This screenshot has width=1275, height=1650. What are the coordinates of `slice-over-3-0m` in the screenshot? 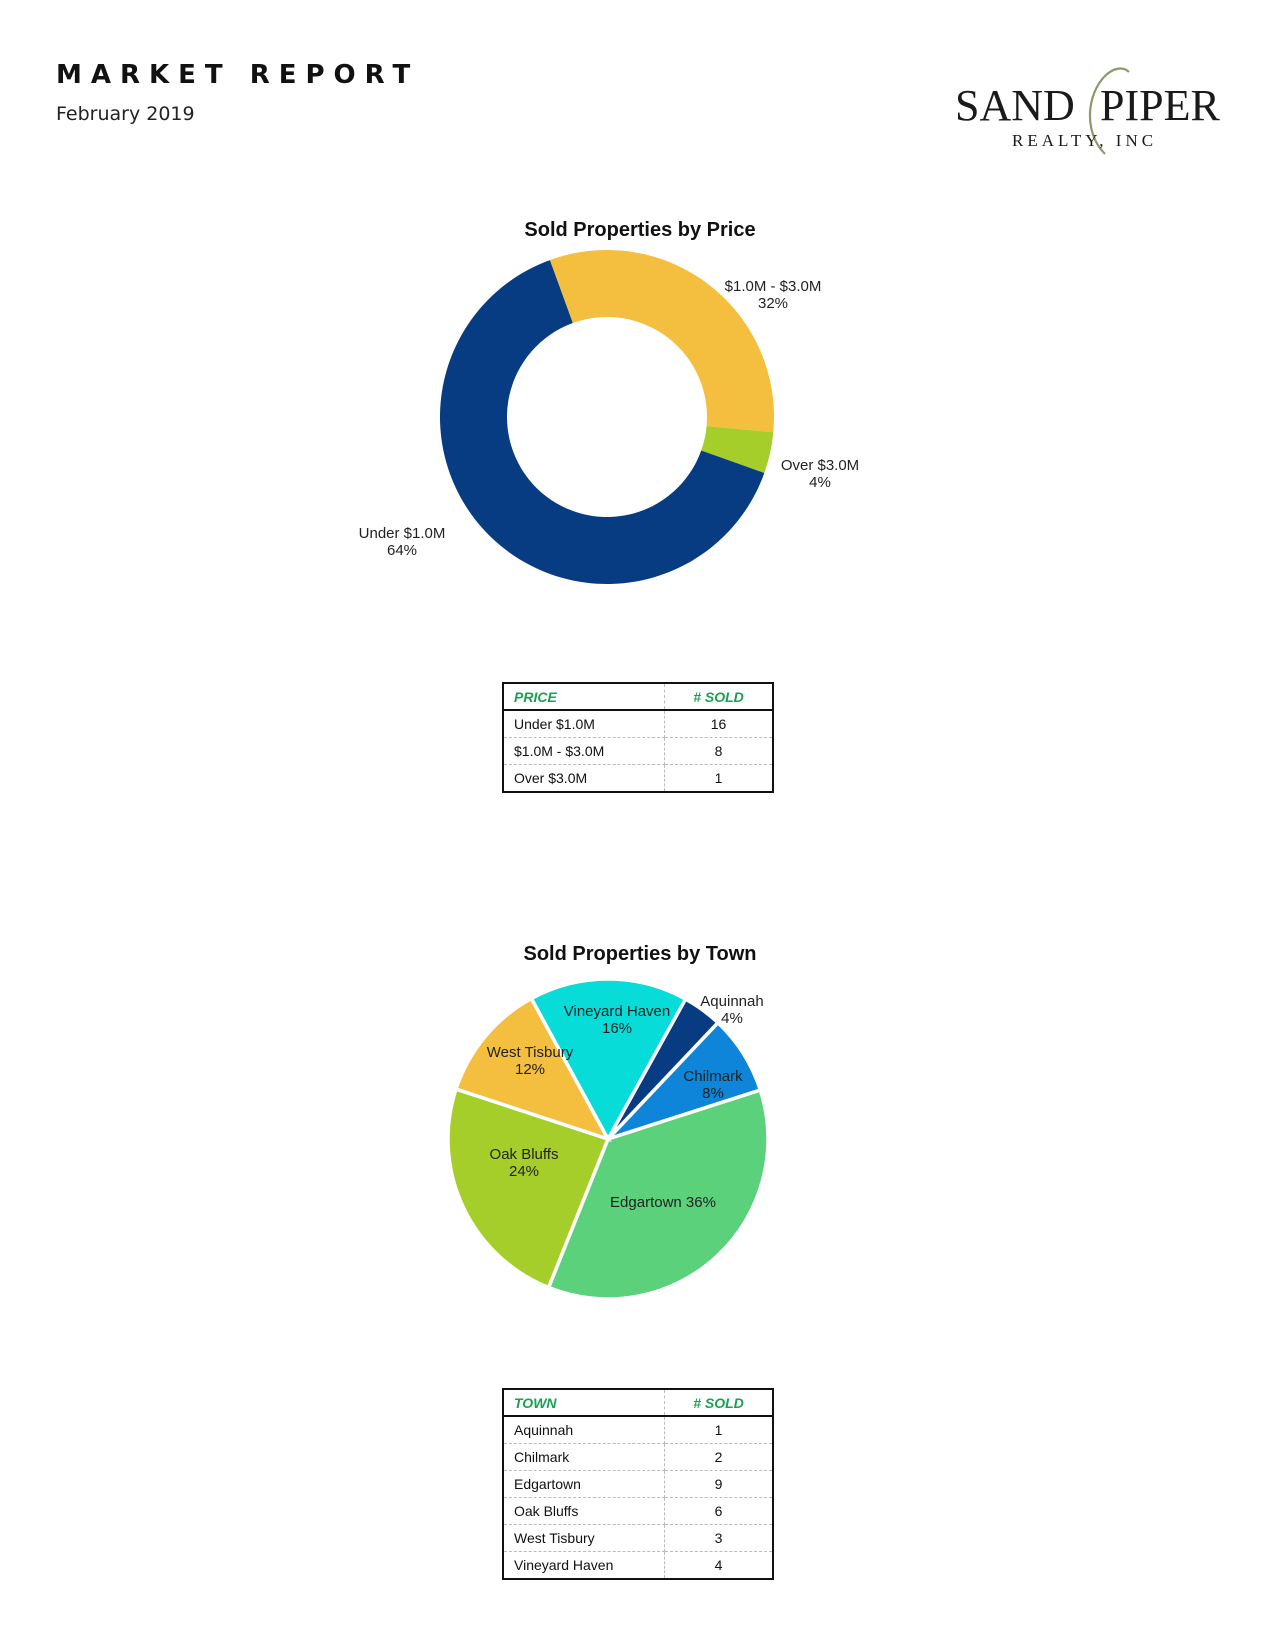 It's located at (737, 450).